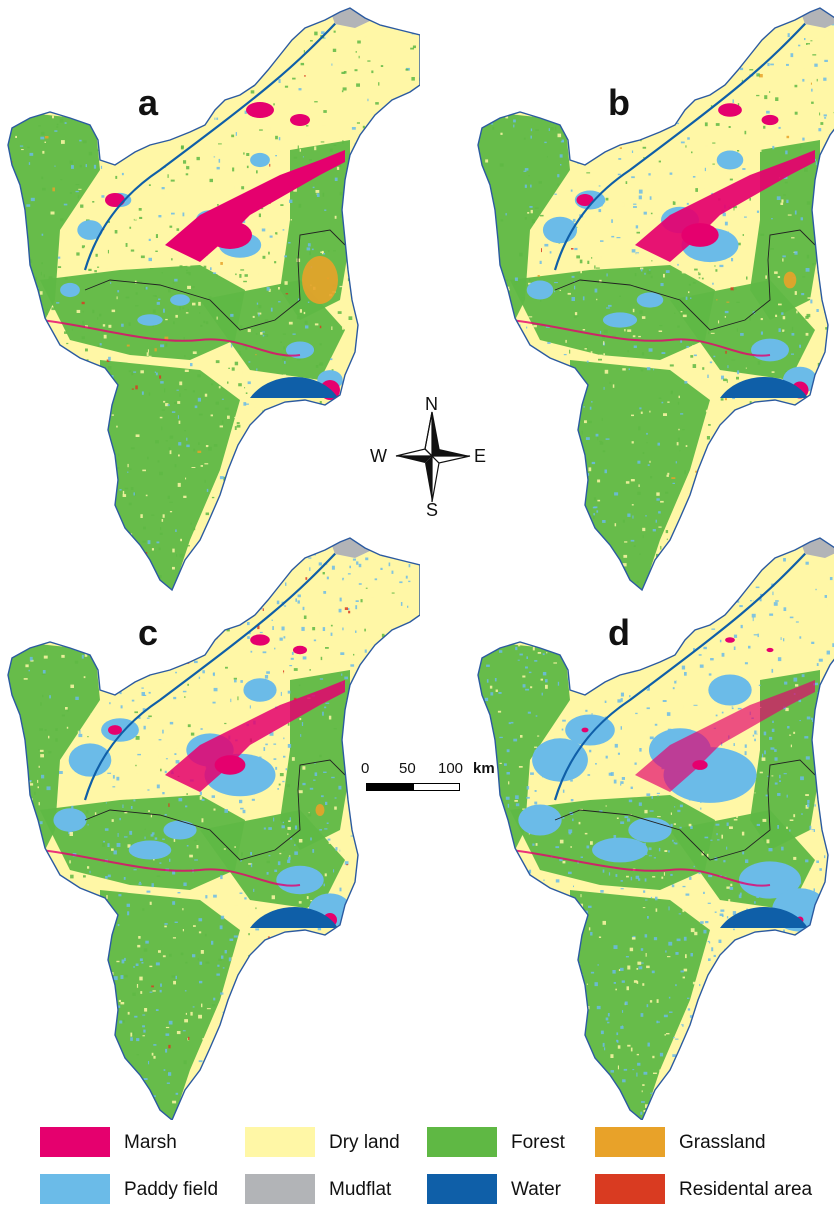  I want to click on panel-label: a, so click(148, 102).